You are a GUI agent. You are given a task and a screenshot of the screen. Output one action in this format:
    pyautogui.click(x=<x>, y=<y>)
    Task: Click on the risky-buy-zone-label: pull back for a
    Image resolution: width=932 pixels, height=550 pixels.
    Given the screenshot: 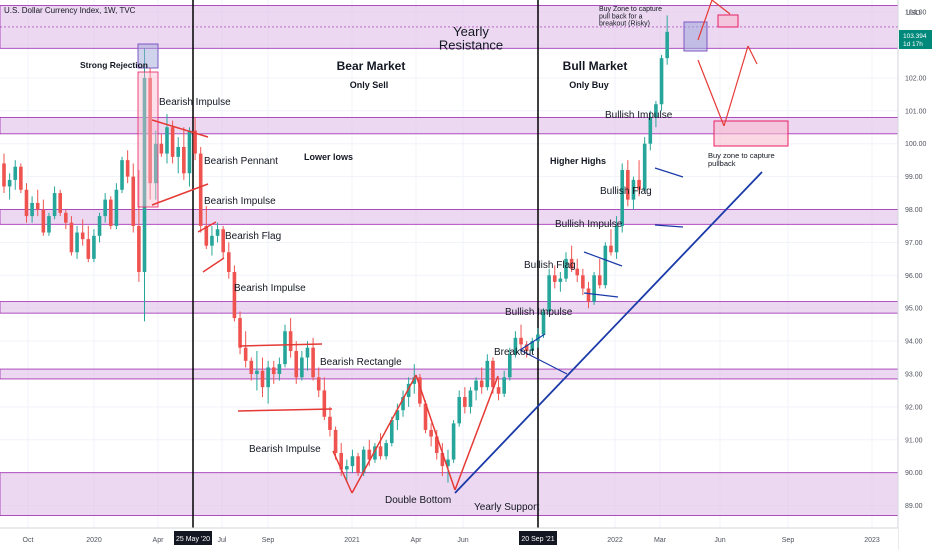 What is the action you would take?
    pyautogui.click(x=621, y=16)
    